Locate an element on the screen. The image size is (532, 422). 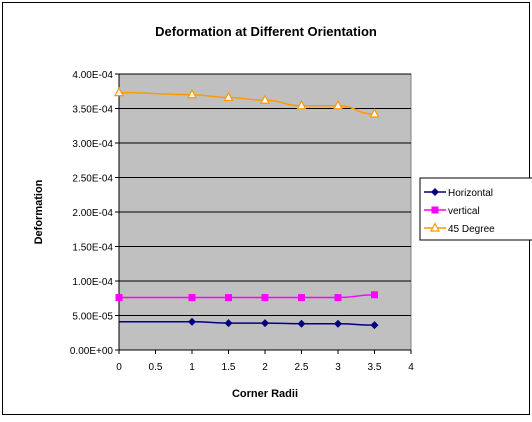
legend-item: 45 Degree is located at coordinates (459, 228).